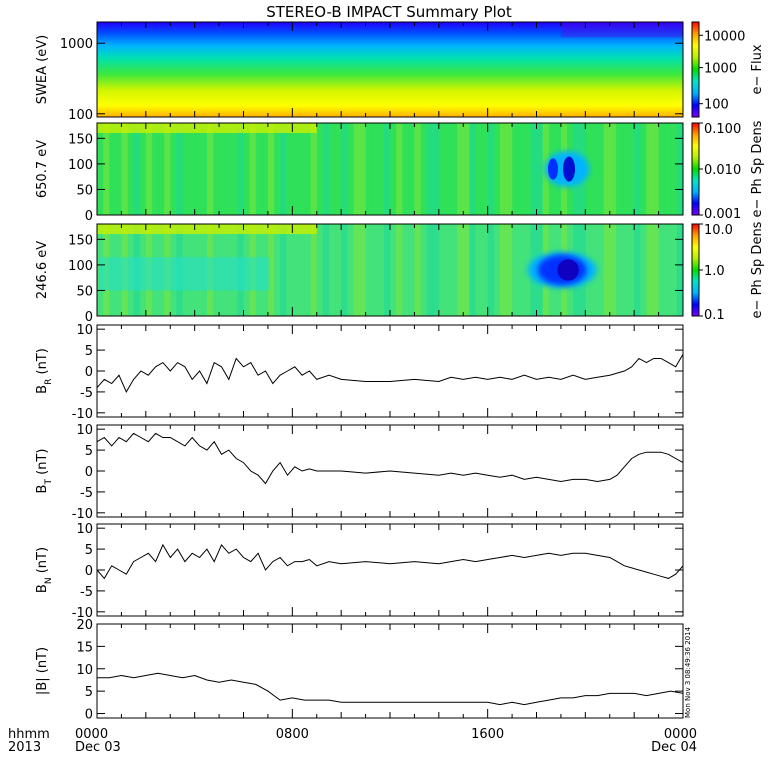 The height and width of the screenshot is (780, 780). I want to click on plot-title: STEREO-B IMPACT Summary Plot, so click(389, 12).